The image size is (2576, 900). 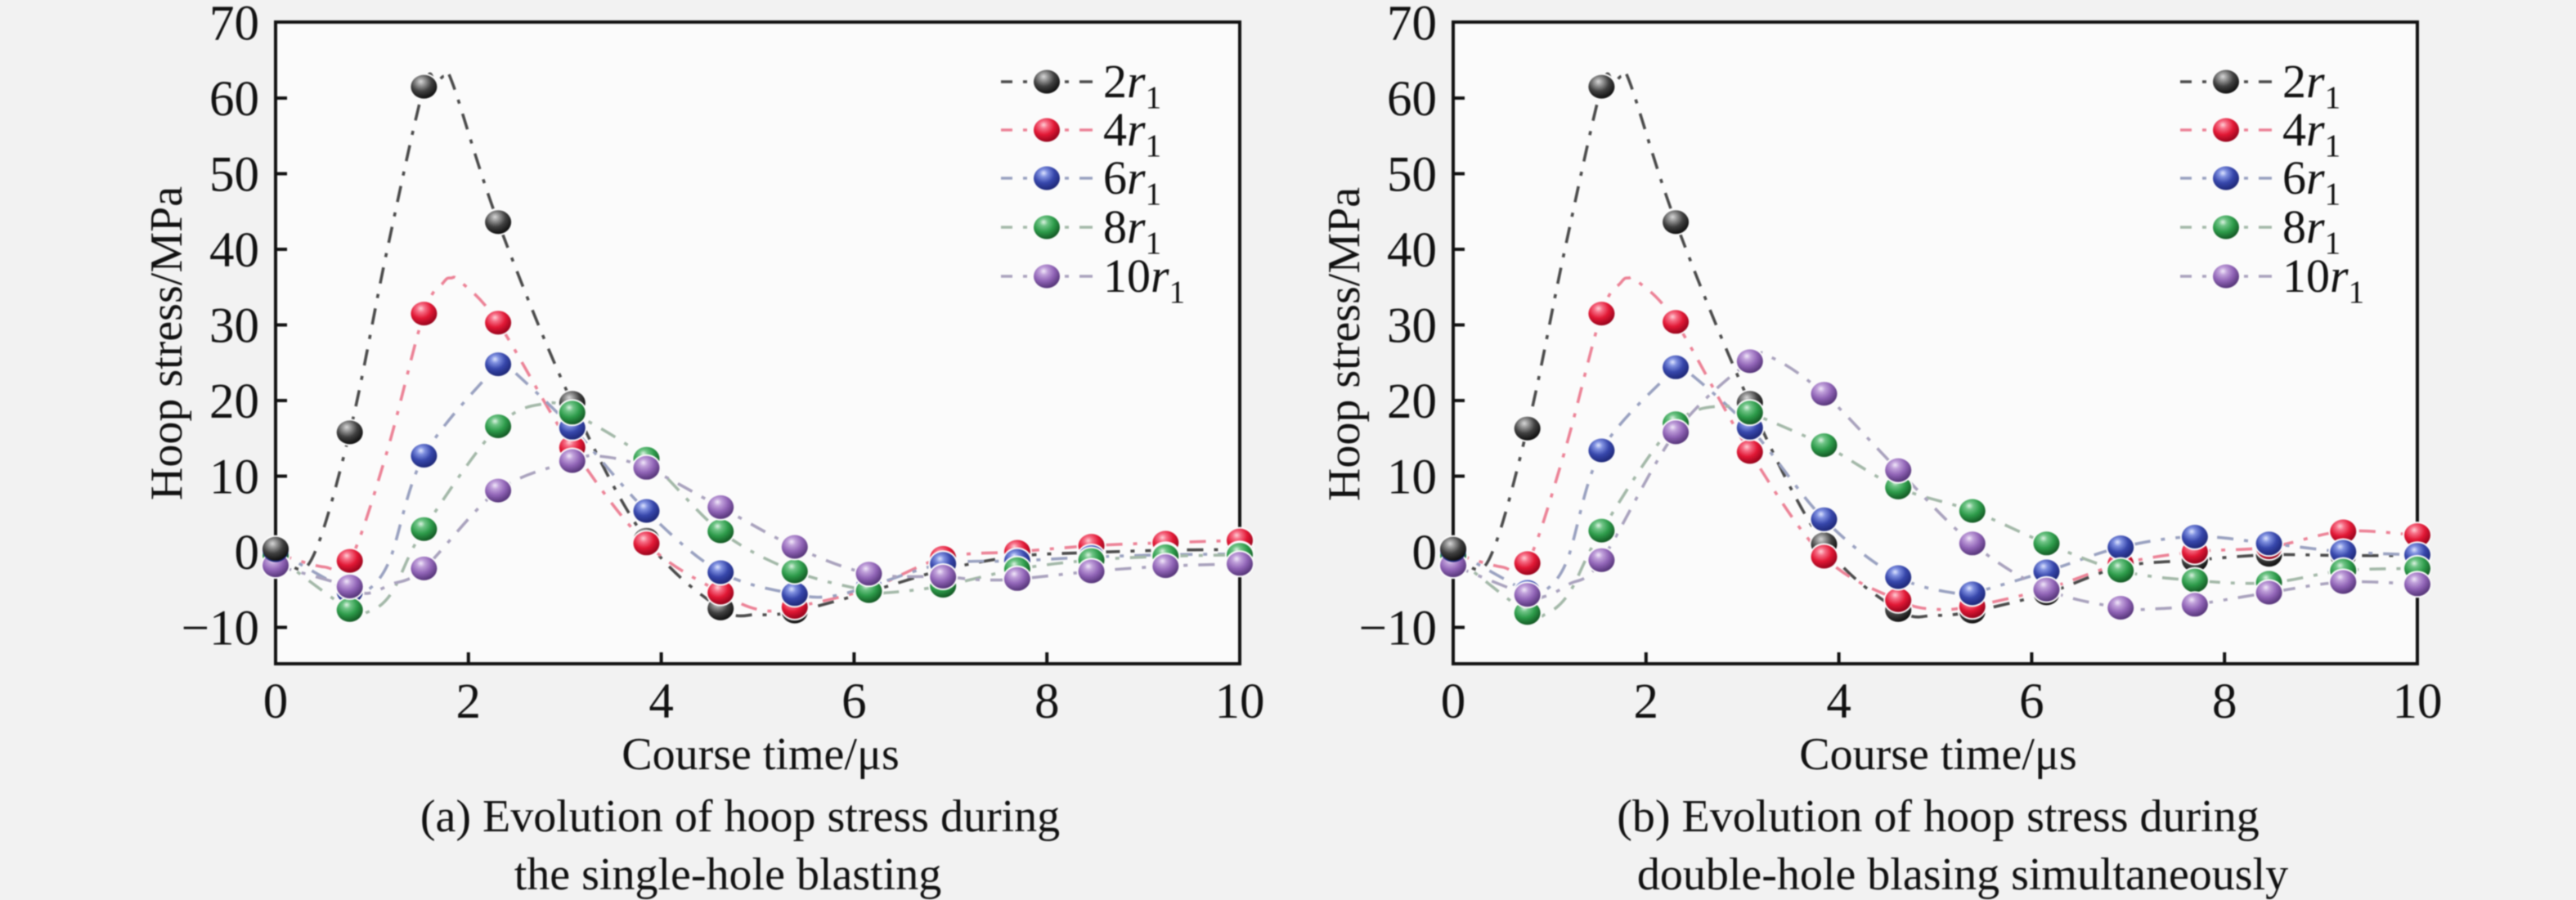 What do you see at coordinates (1963, 874) in the screenshot?
I see `svg-text:double-hole blasing simultaneo: double-hole blasing simultaneously` at bounding box center [1963, 874].